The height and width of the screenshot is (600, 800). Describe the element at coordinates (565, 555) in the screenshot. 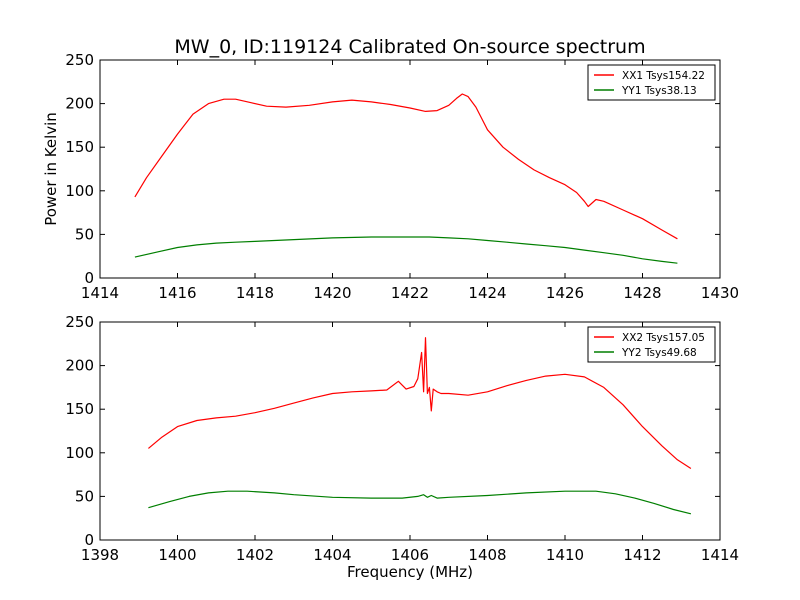

I see `x-tick-label: 1410` at that location.